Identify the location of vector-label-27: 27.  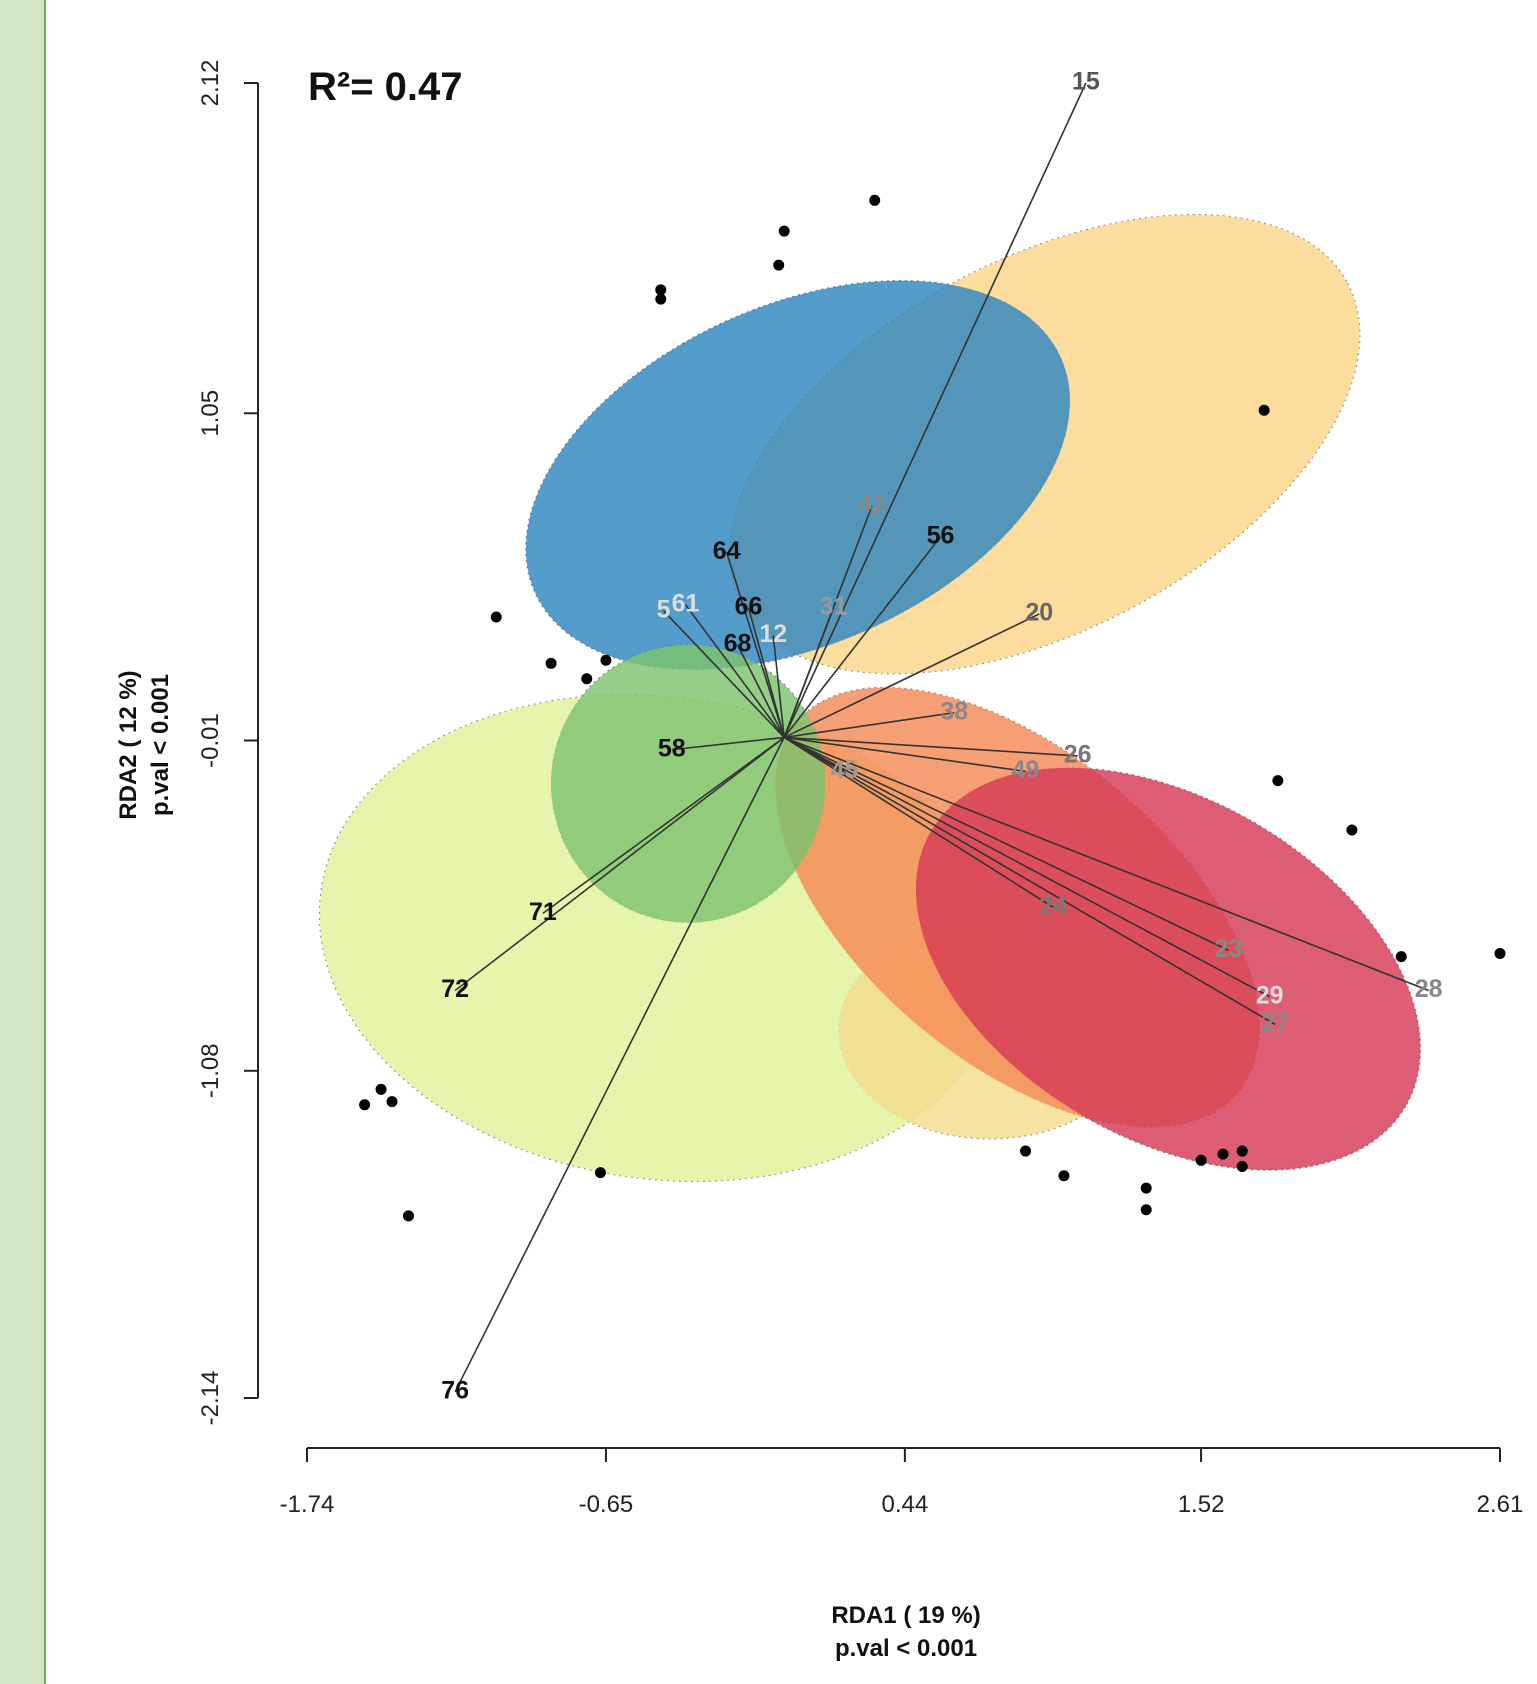
(1275, 1023).